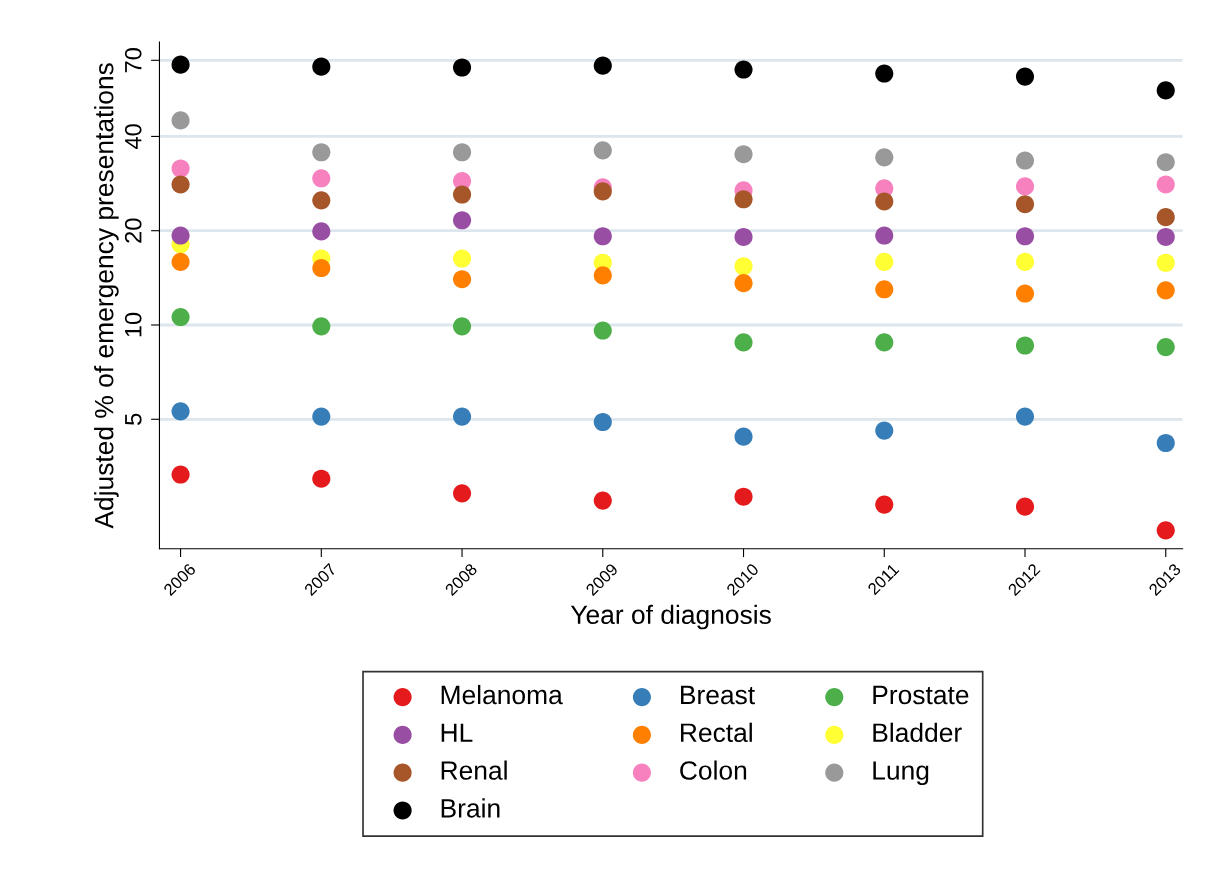  I want to click on y-tick-label: 20, so click(133, 230).